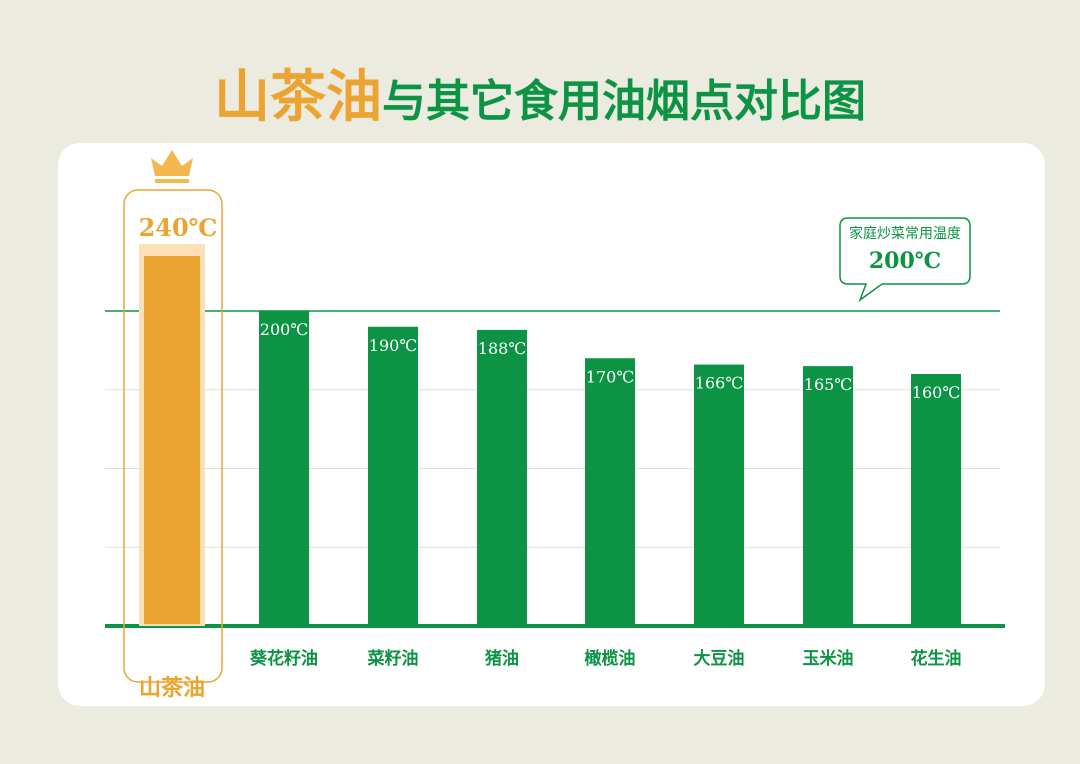  Describe the element at coordinates (393, 658) in the screenshot. I see `category-label: 菜籽油` at that location.